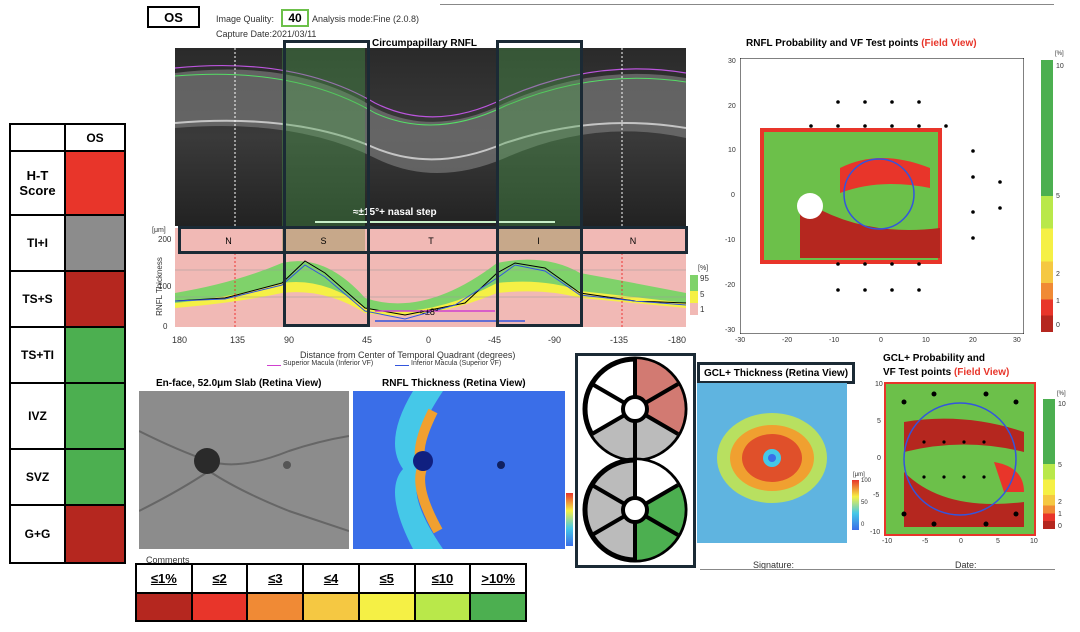 This screenshot has height=632, width=1080. What do you see at coordinates (38, 355) in the screenshot?
I see `score-name-tsti: TS+TI` at bounding box center [38, 355].